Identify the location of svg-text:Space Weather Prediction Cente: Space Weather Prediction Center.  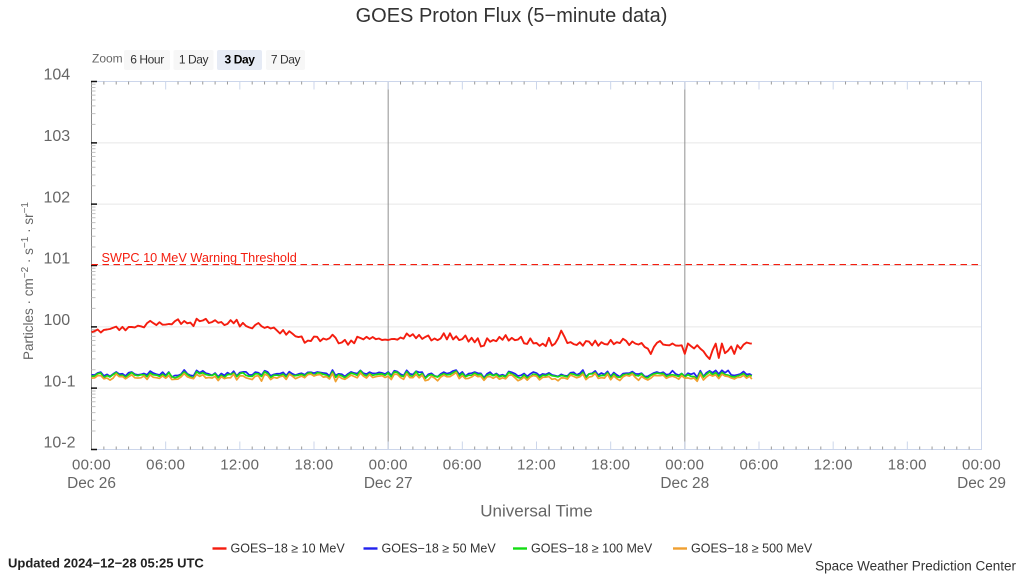
(915, 566).